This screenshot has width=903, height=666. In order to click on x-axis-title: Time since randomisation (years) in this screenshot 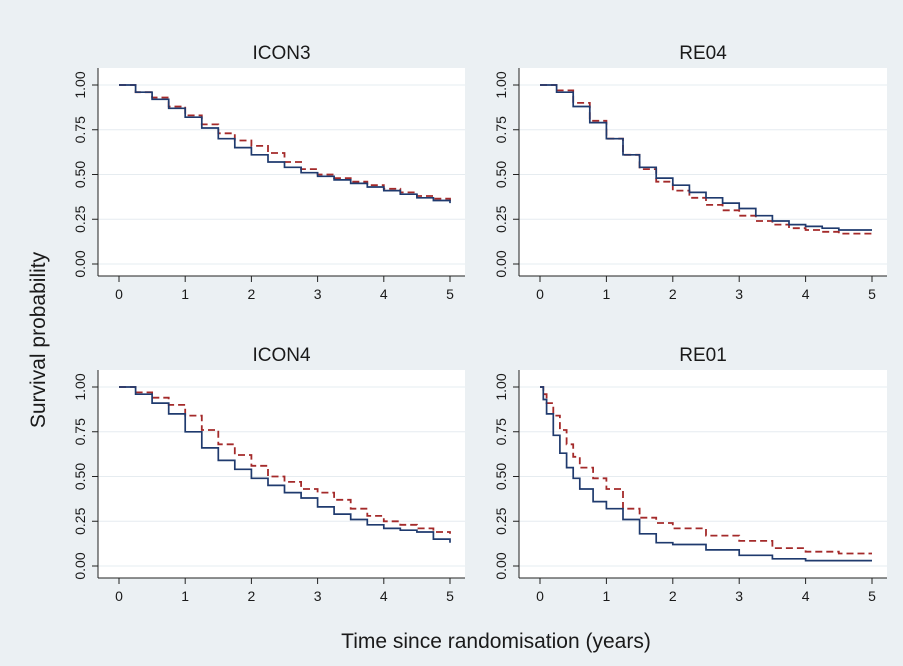, I will do `click(496, 641)`.